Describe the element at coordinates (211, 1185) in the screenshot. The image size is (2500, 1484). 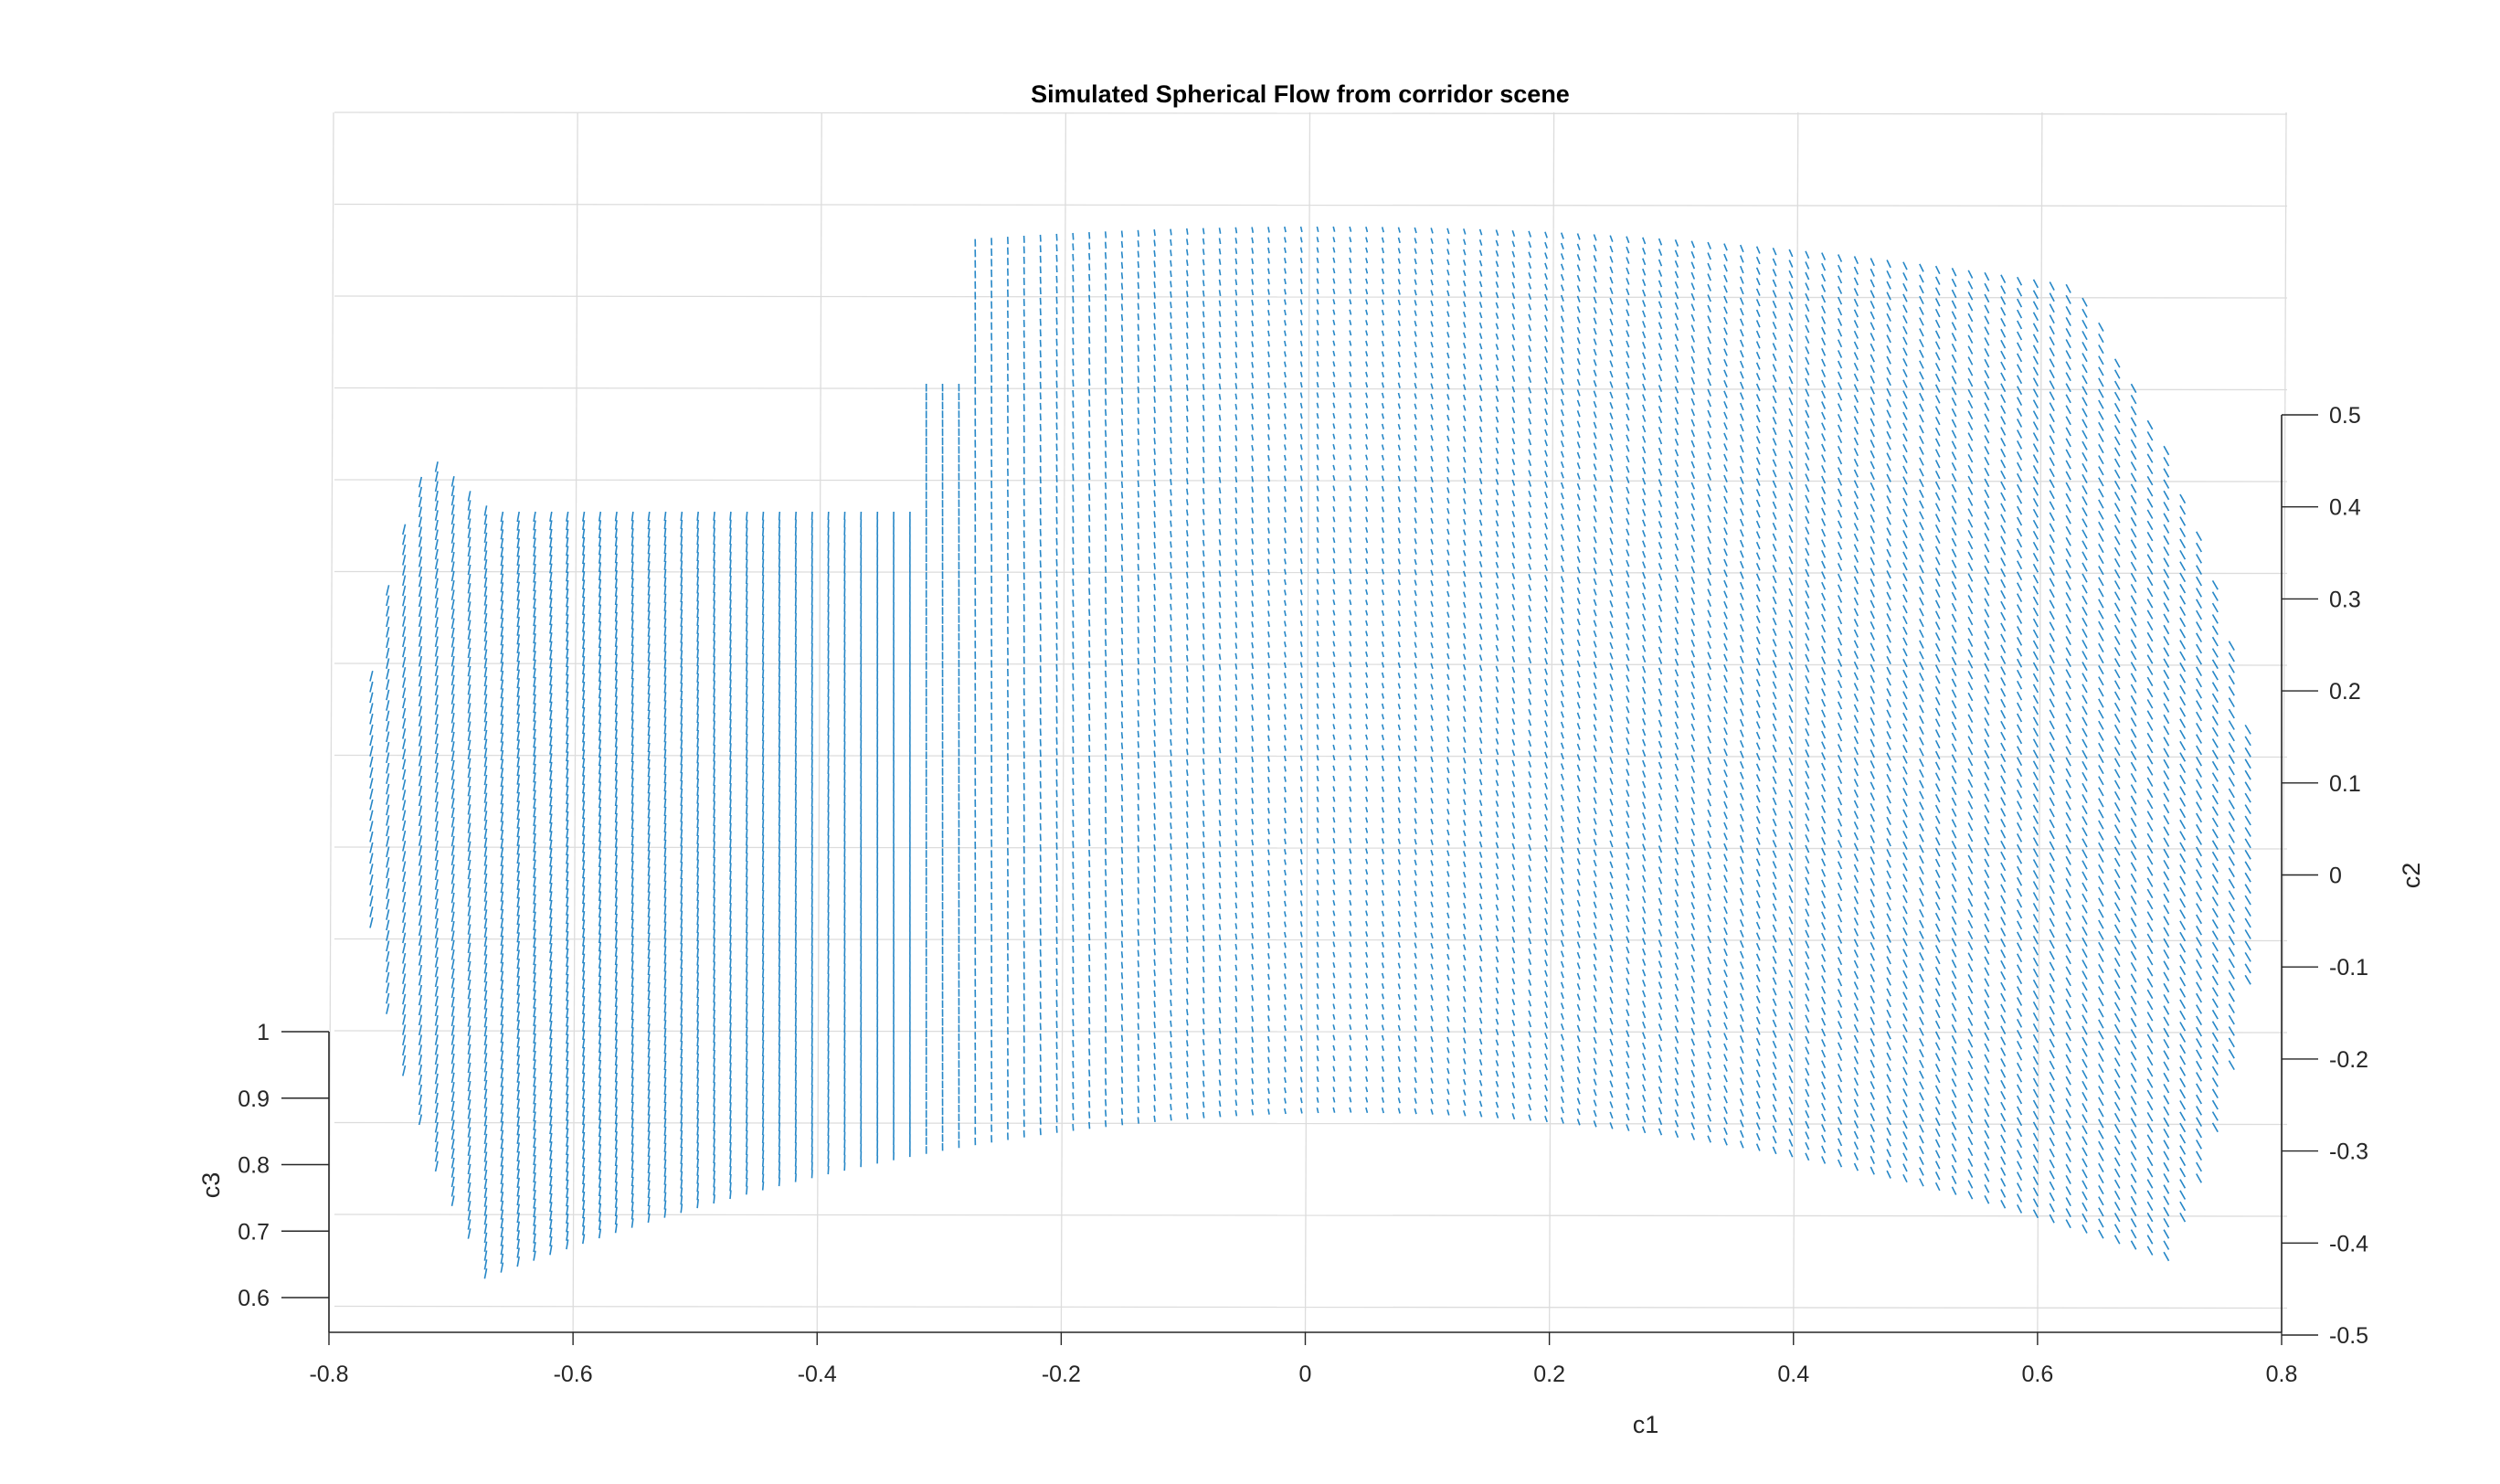
I see `z-axis-label: c3` at that location.